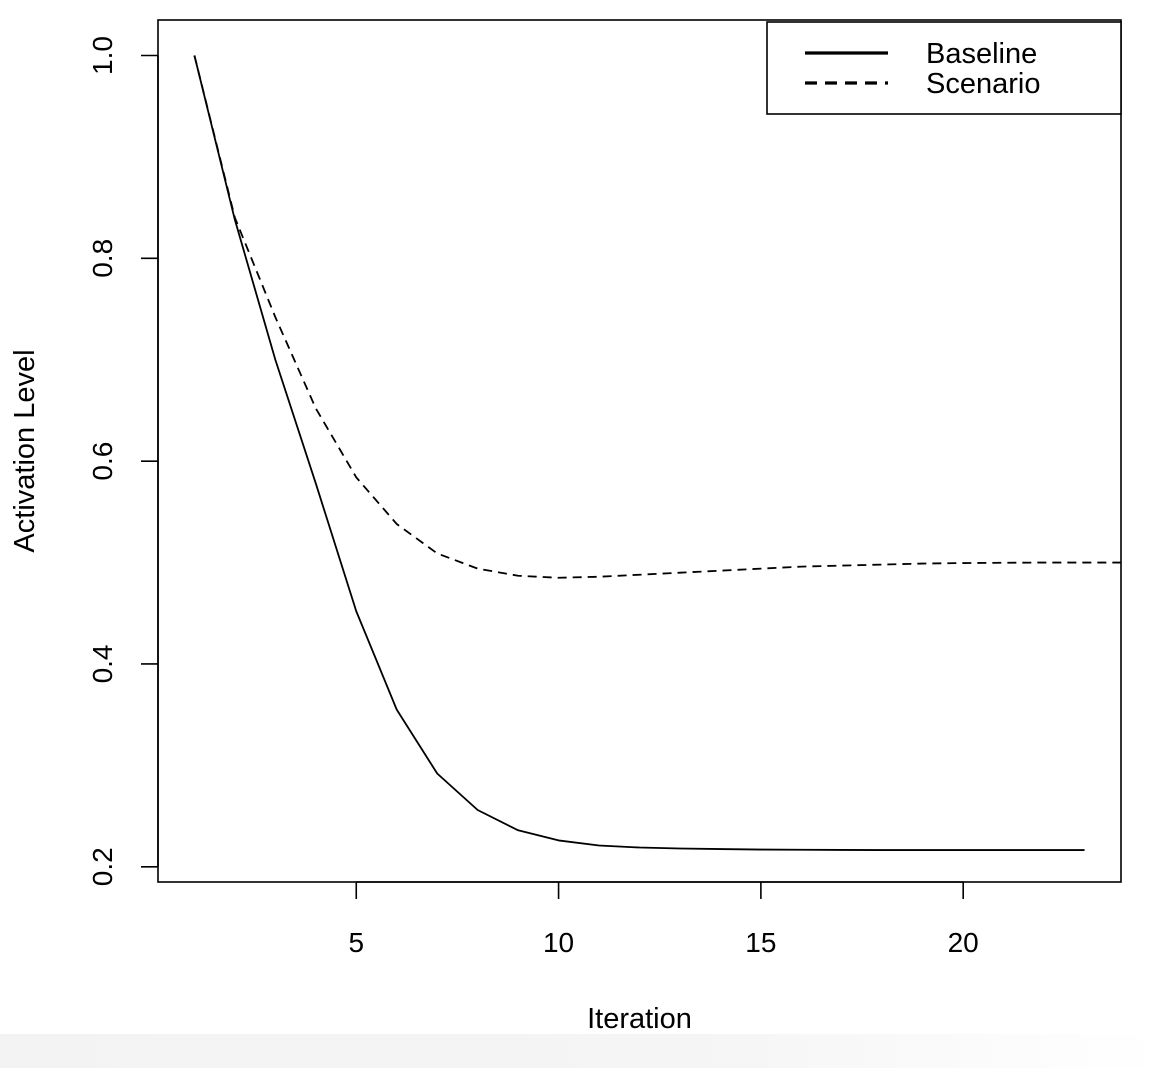 This screenshot has height=1068, width=1160. Describe the element at coordinates (102, 461) in the screenshot. I see `y-tick-label: 0.6` at that location.